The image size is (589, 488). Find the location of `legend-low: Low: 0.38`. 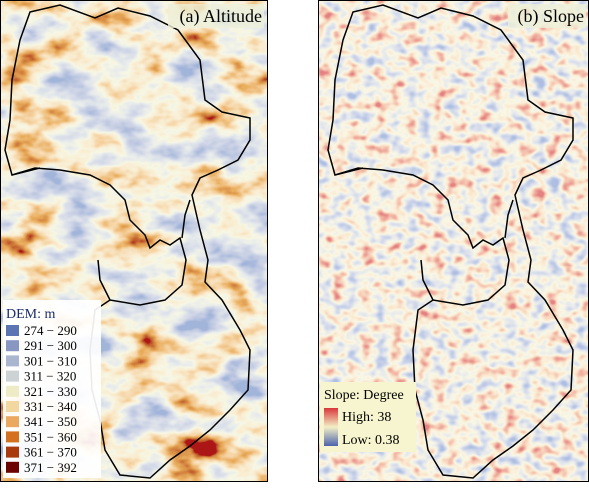

legend-low: Low: 0.38 is located at coordinates (371, 440).